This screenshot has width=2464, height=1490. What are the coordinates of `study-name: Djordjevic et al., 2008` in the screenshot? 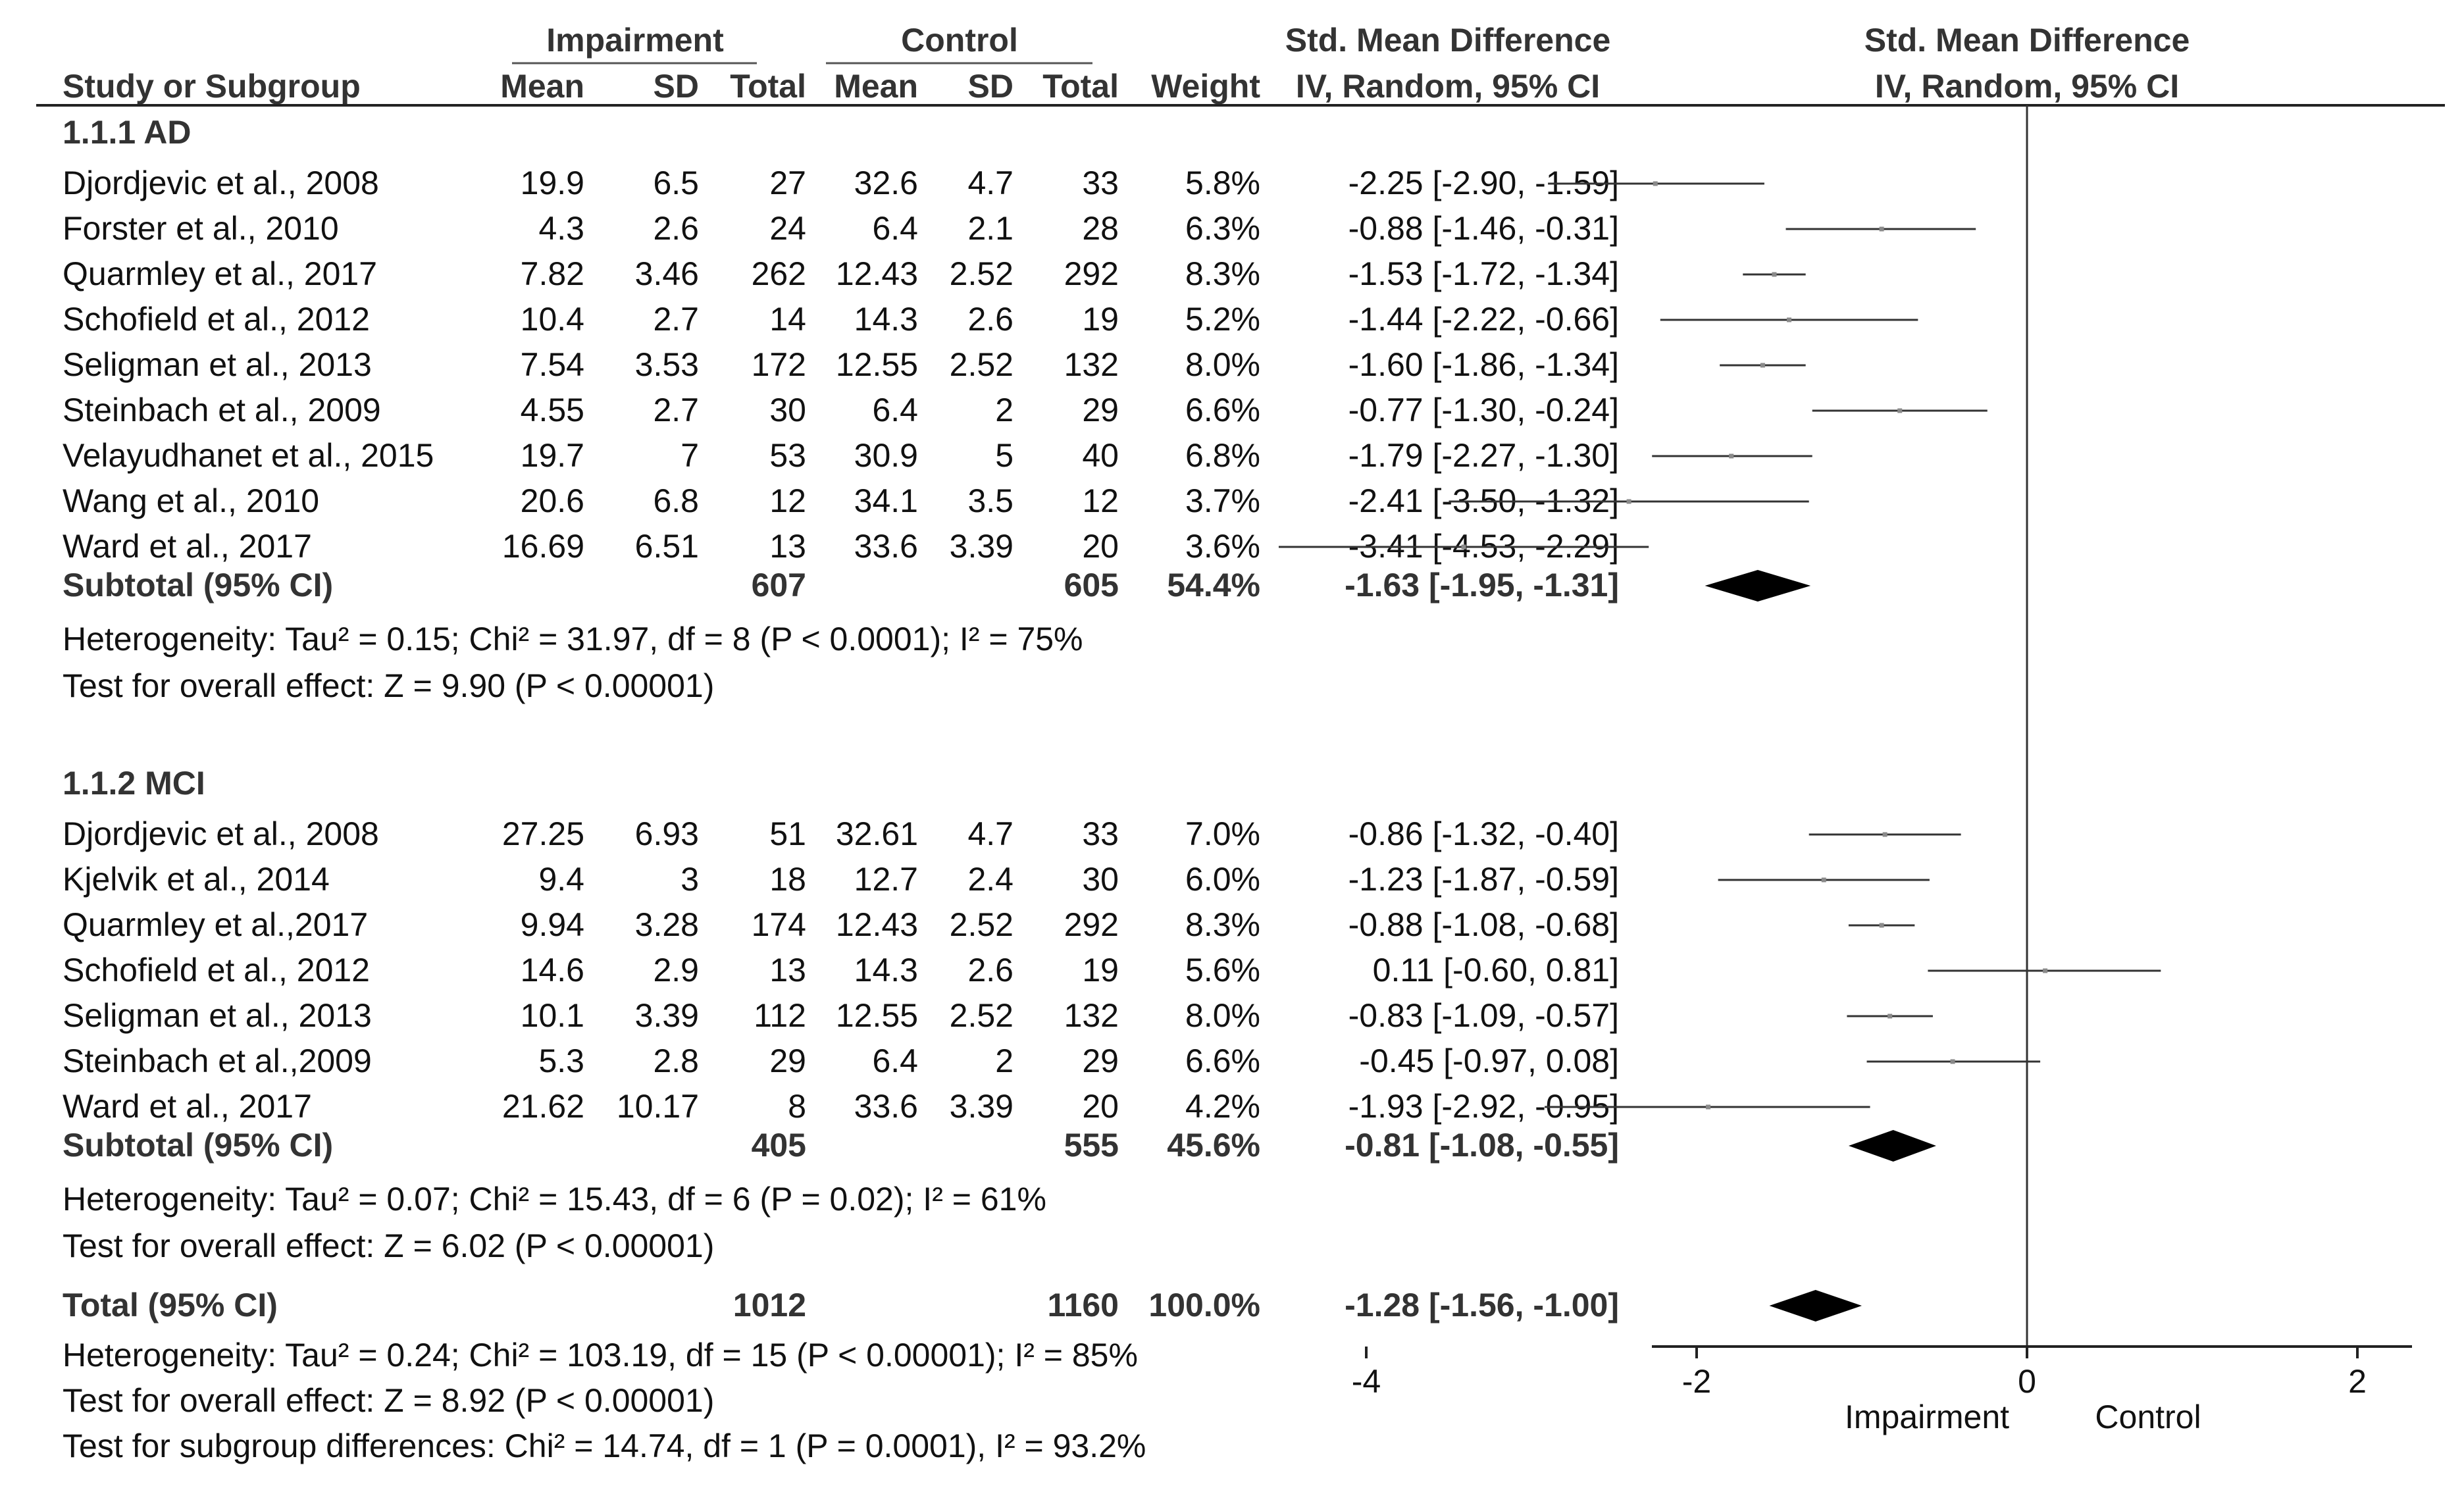 It's located at (221, 183).